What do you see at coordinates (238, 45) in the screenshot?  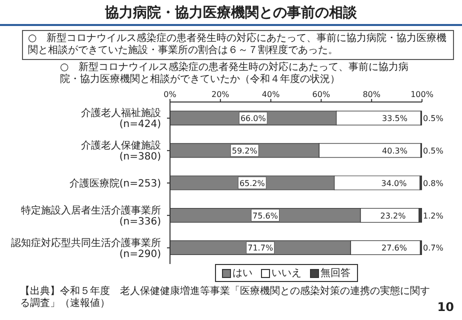 I see `text: ○ 新型コロナウイルス感染症の患者発生時の対応にあたって、事前に協力病院・協力医療機関と相談ができていた施設・事業所の割合は６～７割程度であった。` at bounding box center [238, 45].